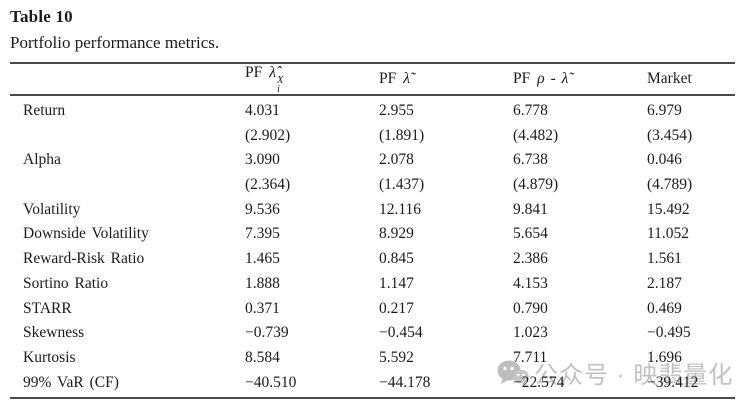 The height and width of the screenshot is (404, 738). Describe the element at coordinates (530, 283) in the screenshot. I see `cell-value: 4.153` at that location.